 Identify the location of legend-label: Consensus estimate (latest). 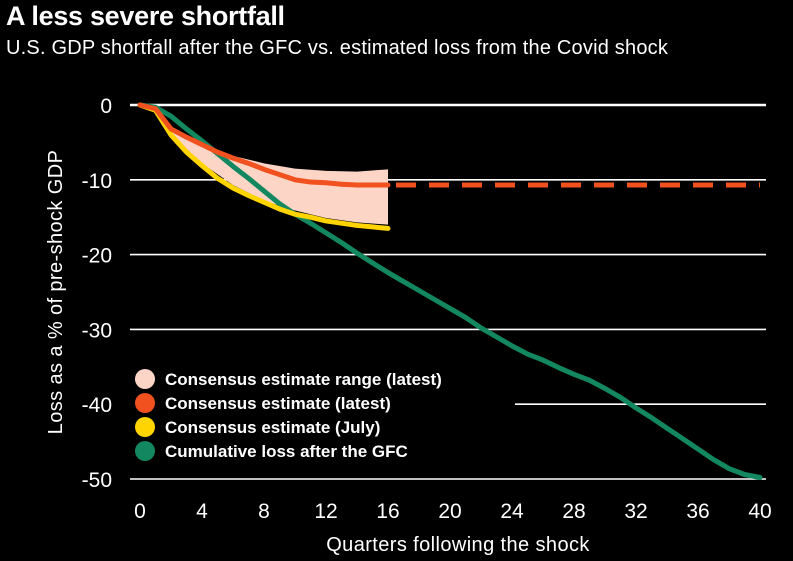
(278, 403).